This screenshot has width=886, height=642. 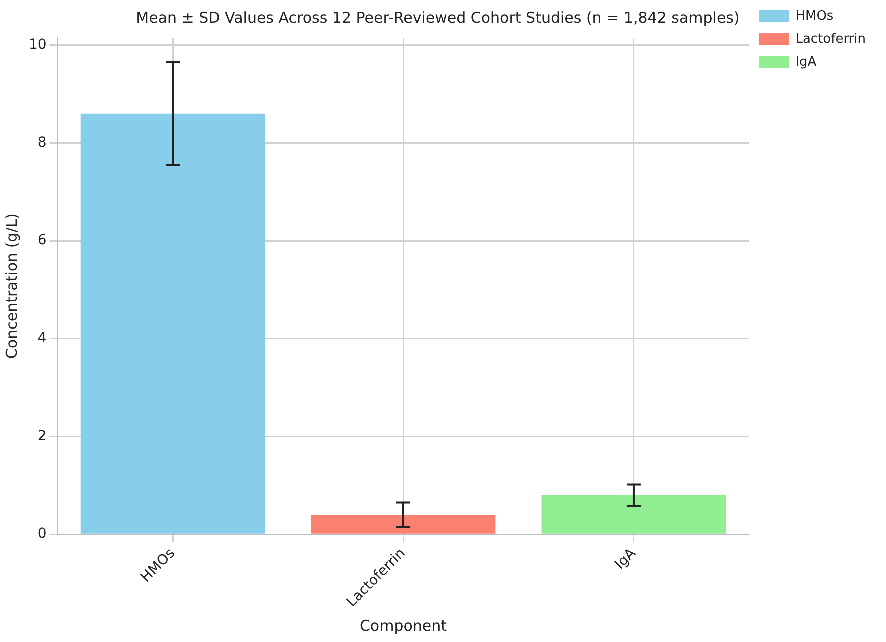 I want to click on y-axis-title: Concentration (g/L), so click(x=11, y=287).